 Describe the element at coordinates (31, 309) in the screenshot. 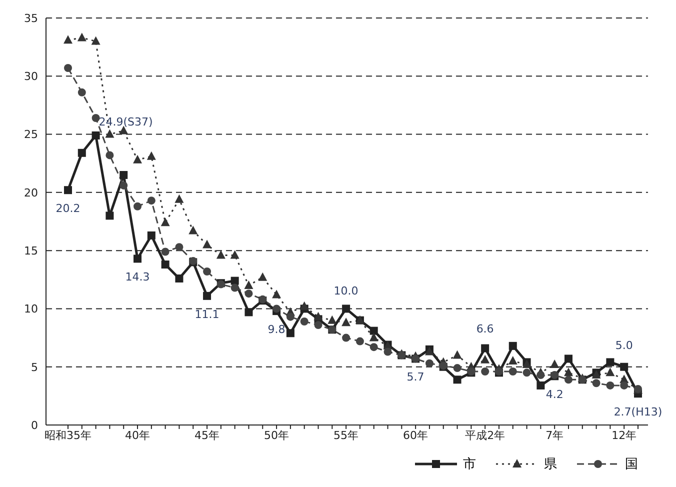

I see `y-tick-label: 10` at that location.